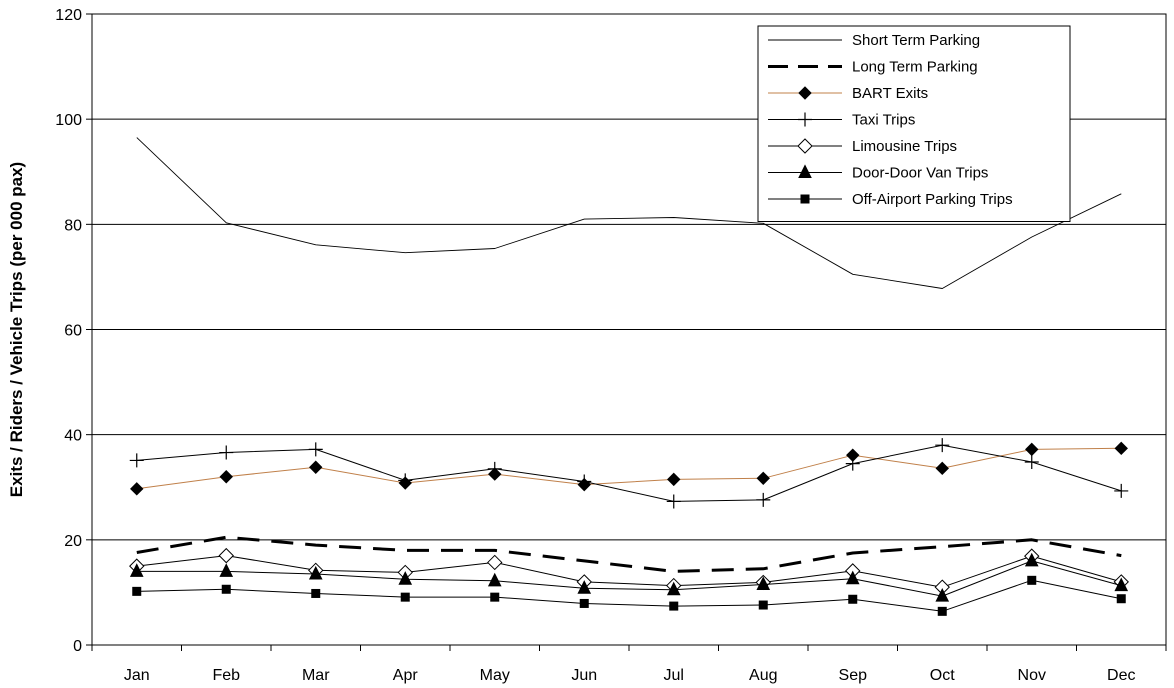 This screenshot has width=1174, height=688. Describe the element at coordinates (805, 199) in the screenshot. I see `legend-marker-off-airport-parking-trips` at that location.